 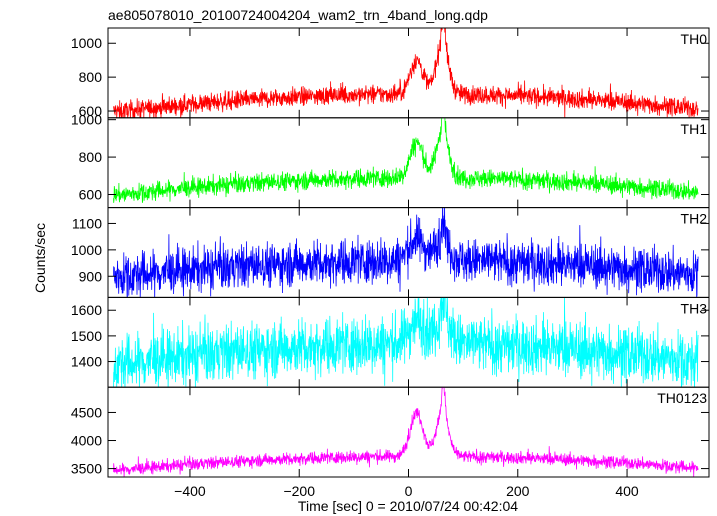 What do you see at coordinates (518, 491) in the screenshot?
I see `x-tick-label: 200` at bounding box center [518, 491].